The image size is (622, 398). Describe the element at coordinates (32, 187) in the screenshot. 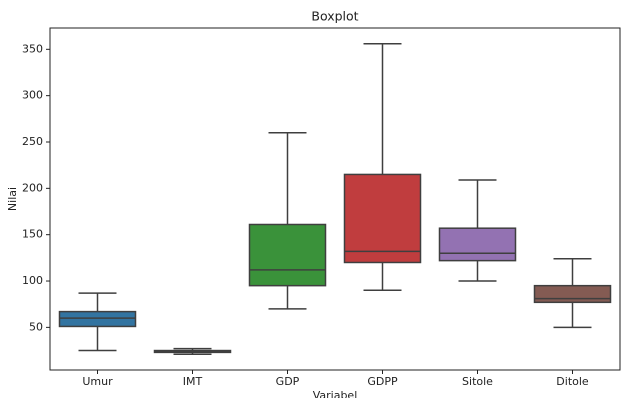

I see `y-tick-label: 200` at that location.